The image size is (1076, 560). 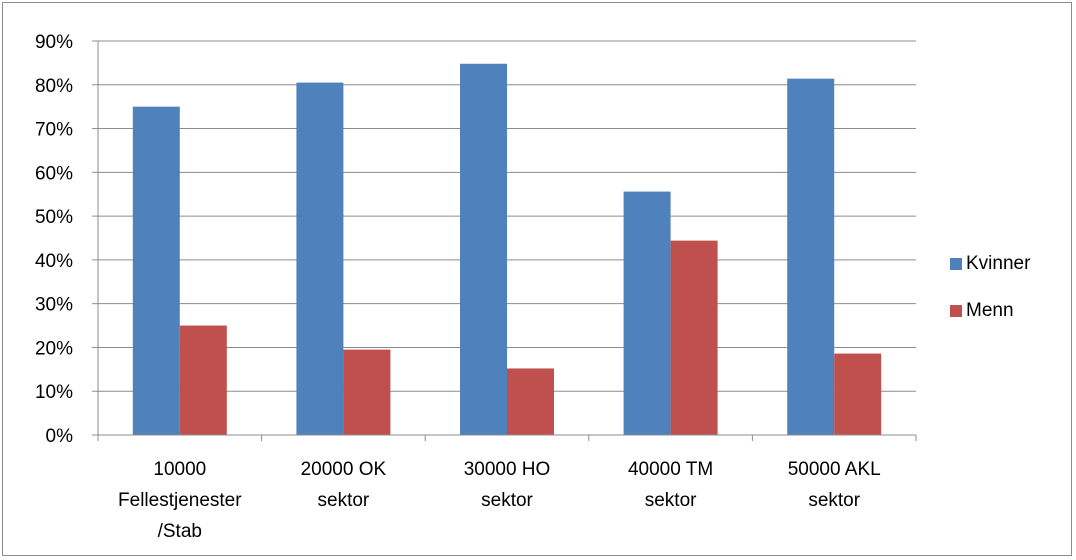 I want to click on y-tick-label: 20%, so click(x=54, y=348).